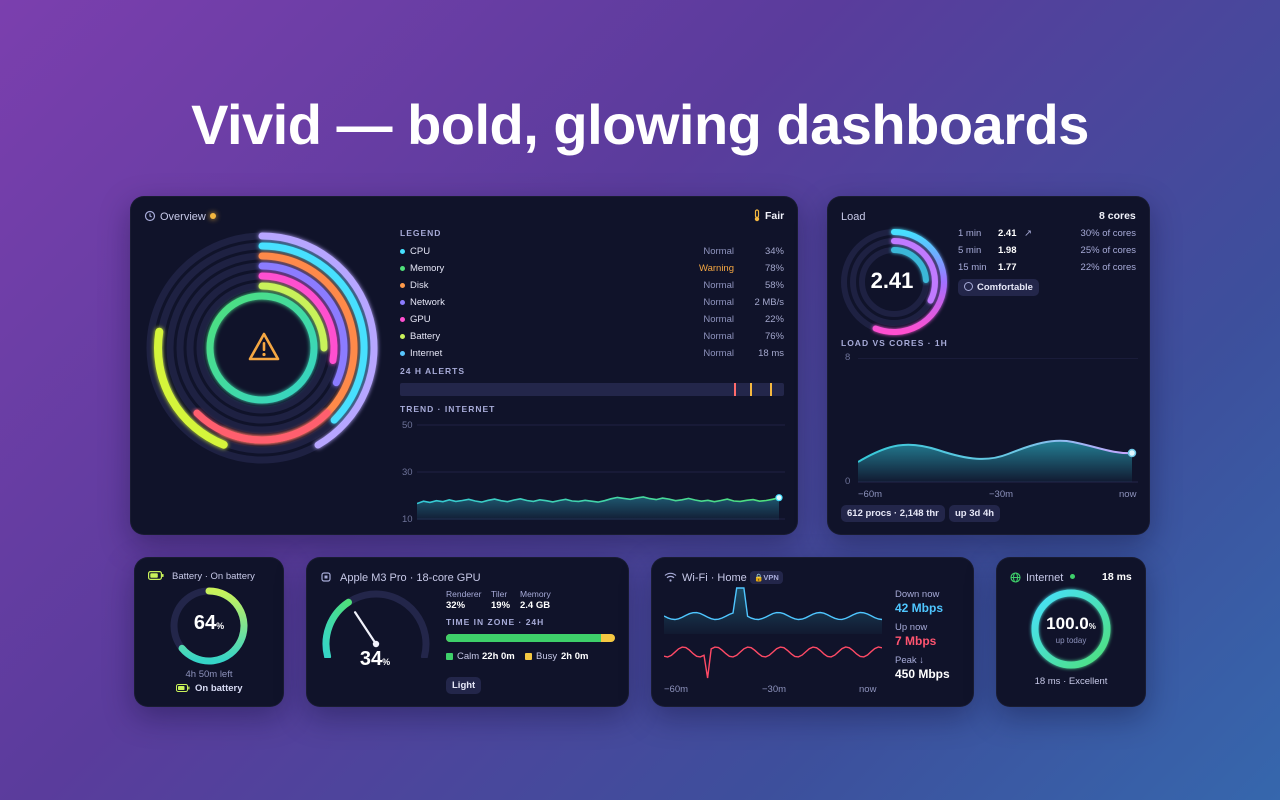  I want to click on gpu-stat-label: Memory, so click(535, 594).